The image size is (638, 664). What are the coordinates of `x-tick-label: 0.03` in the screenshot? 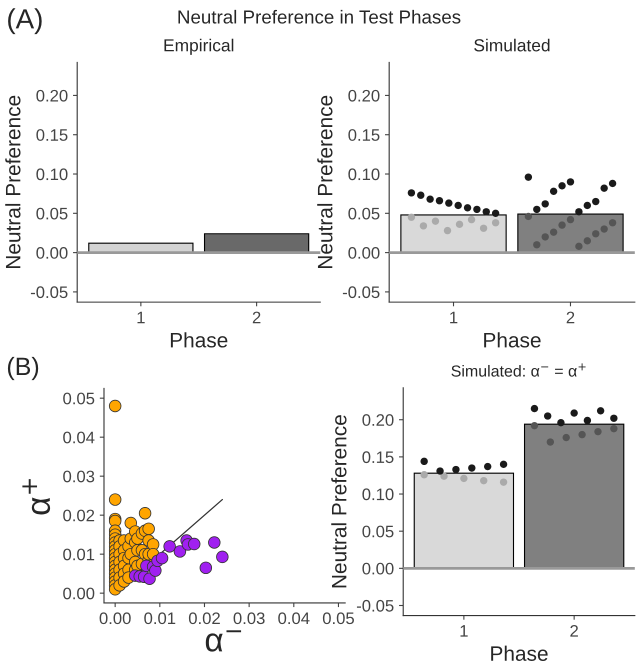 It's located at (249, 618).